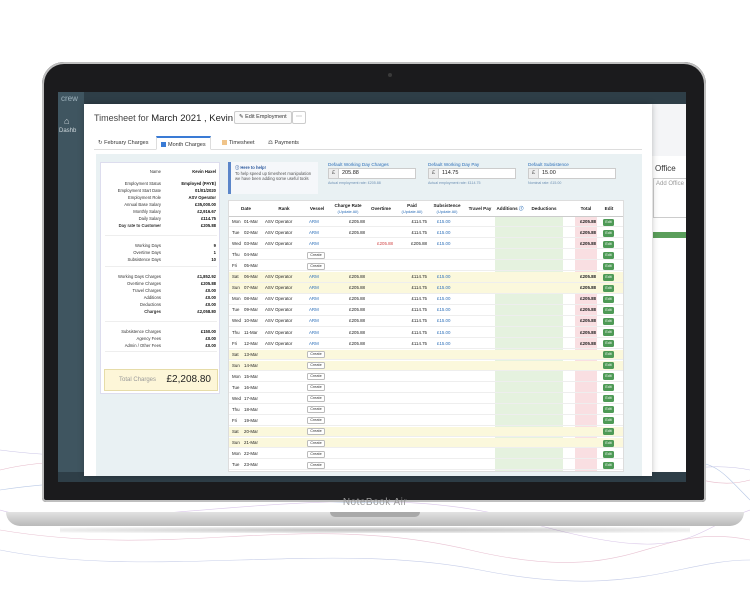 Image resolution: width=750 pixels, height=600 pixels. Describe the element at coordinates (141, 331) in the screenshot. I see `summary-key: Subsistence Charges` at that location.